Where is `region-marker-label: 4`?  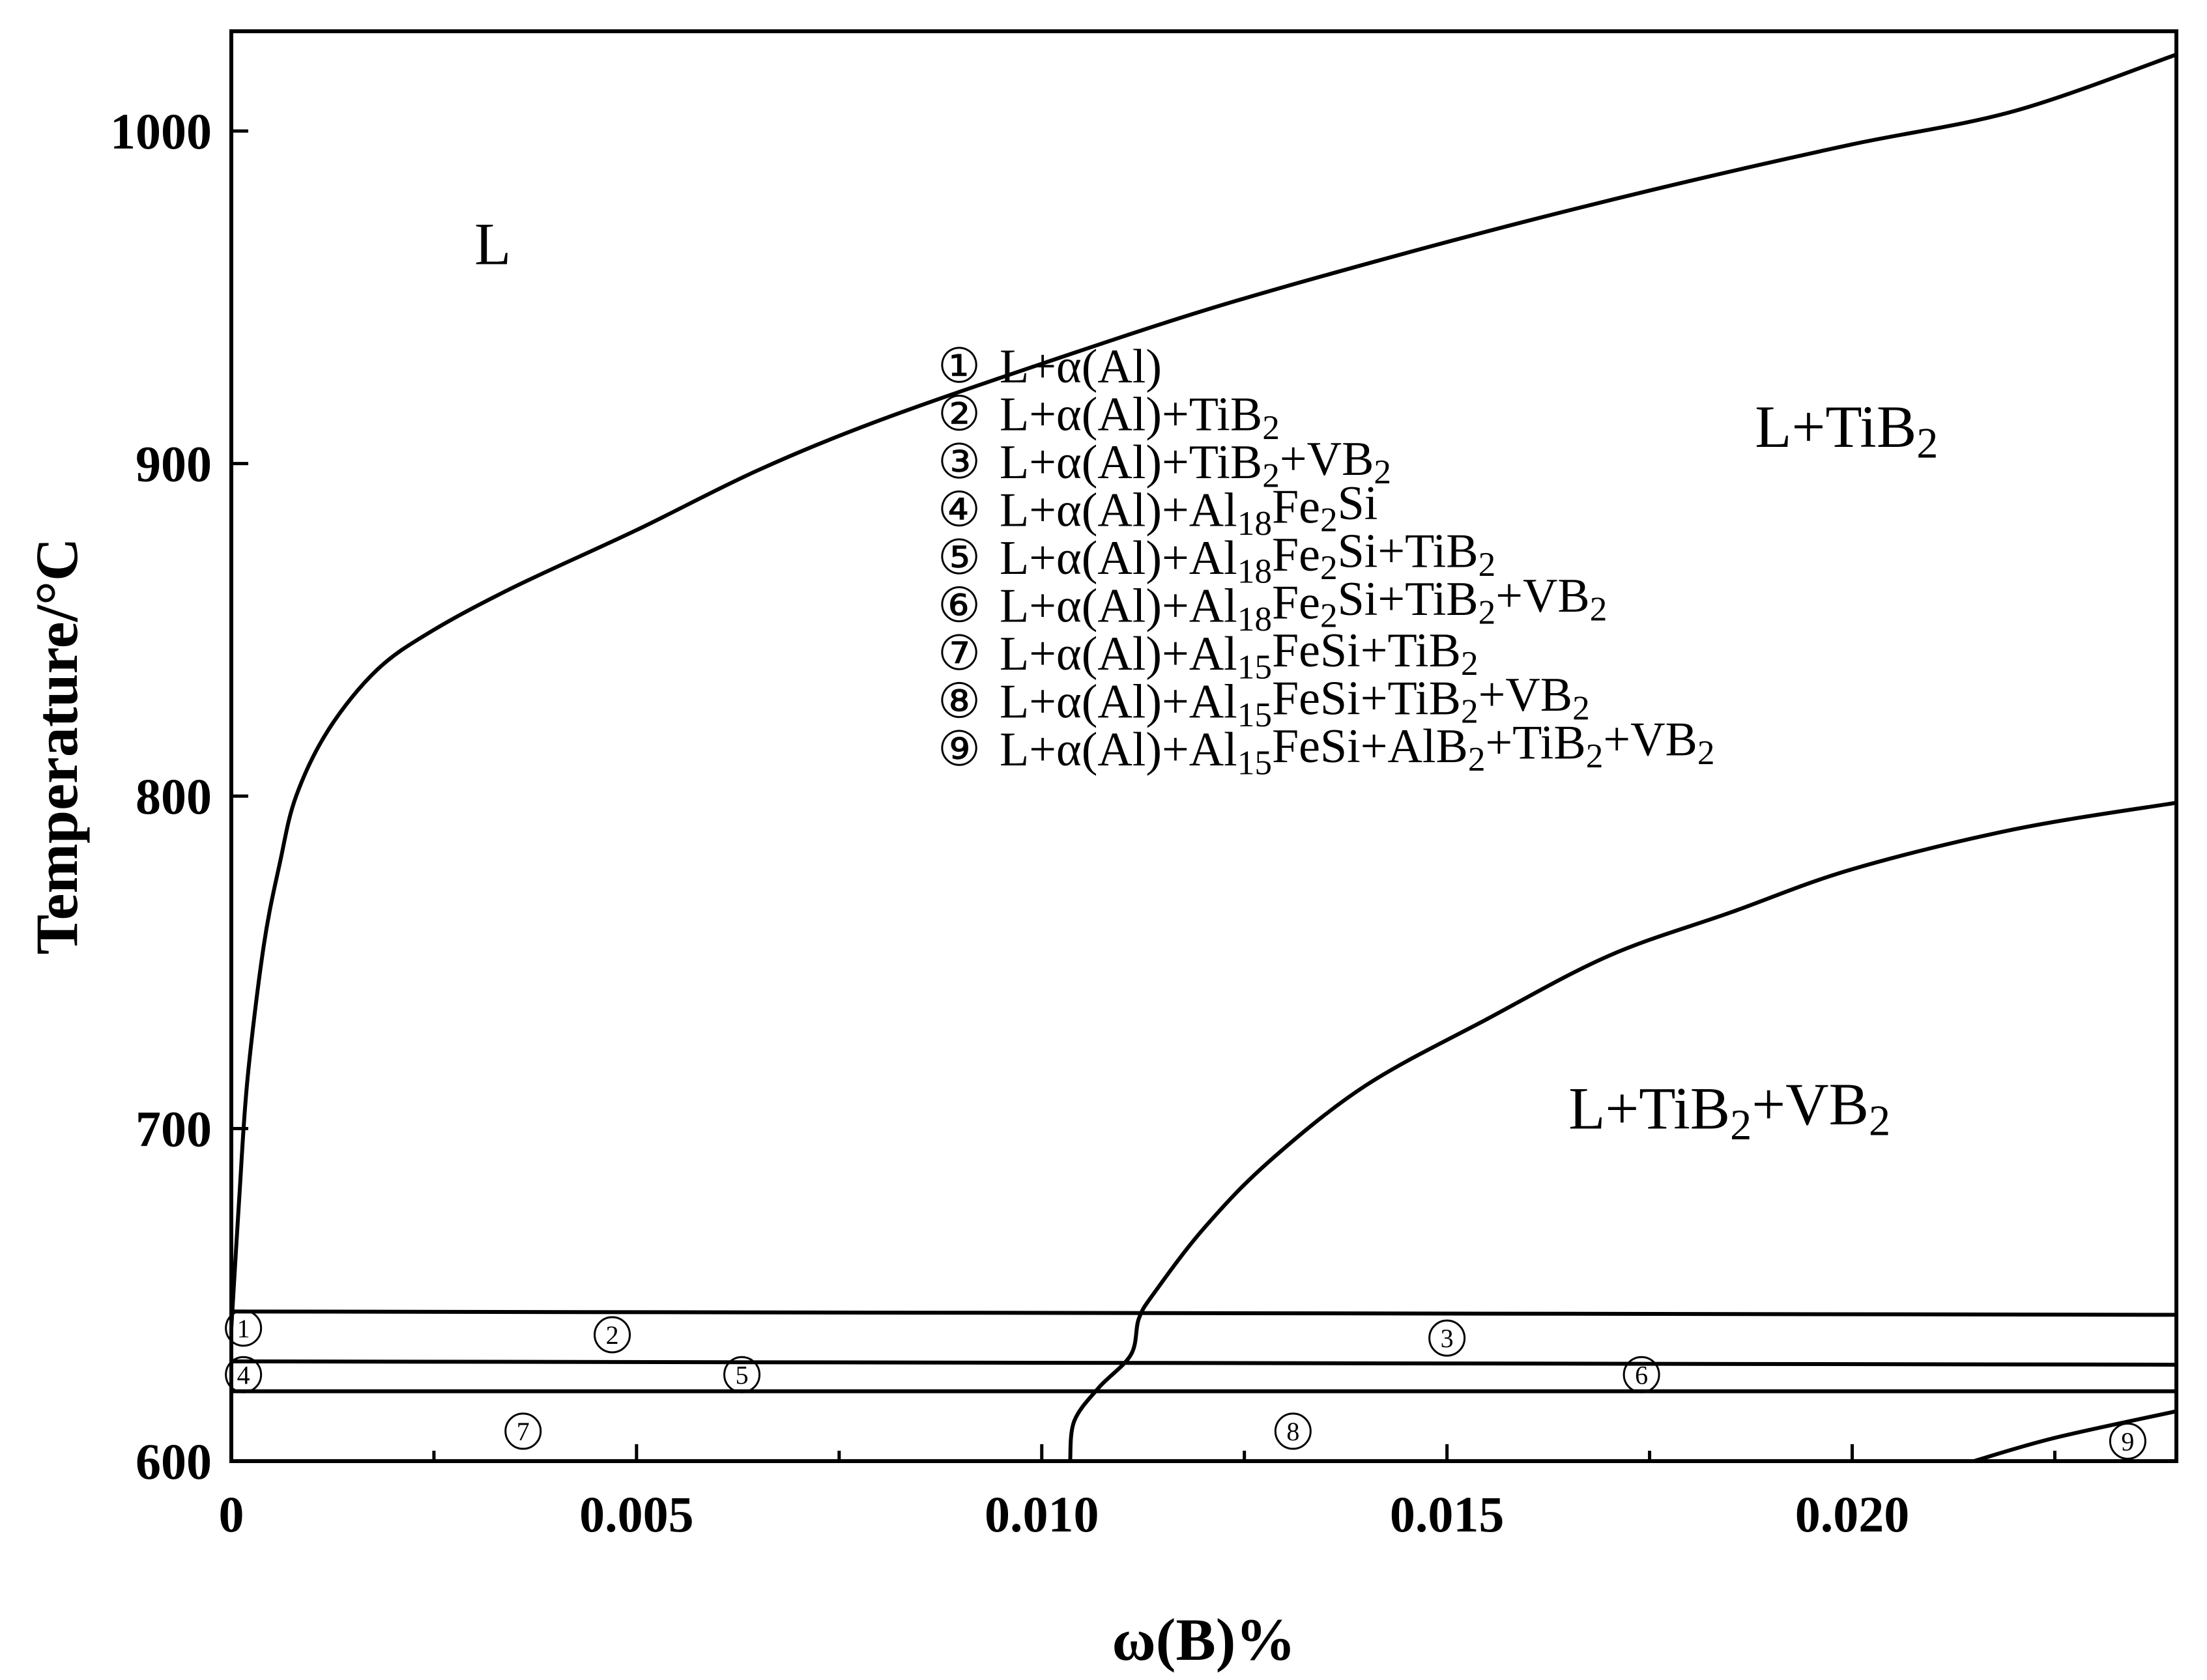
region-marker-label: 4 is located at coordinates (244, 1374).